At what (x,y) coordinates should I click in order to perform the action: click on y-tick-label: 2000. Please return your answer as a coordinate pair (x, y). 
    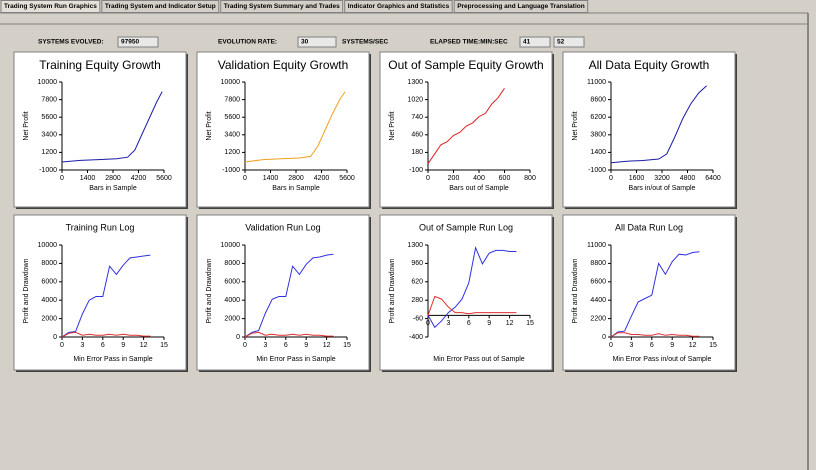
    Looking at the image, I should click on (49, 318).